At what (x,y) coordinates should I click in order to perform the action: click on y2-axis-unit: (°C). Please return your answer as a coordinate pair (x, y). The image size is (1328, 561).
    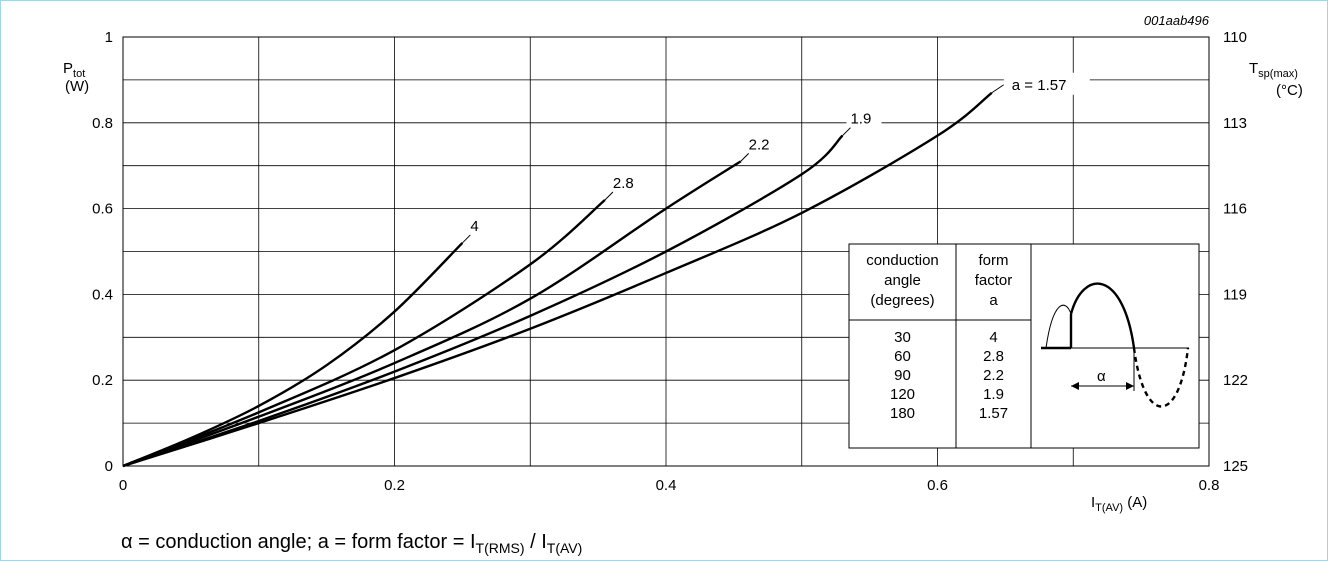
    Looking at the image, I should click on (1289, 90).